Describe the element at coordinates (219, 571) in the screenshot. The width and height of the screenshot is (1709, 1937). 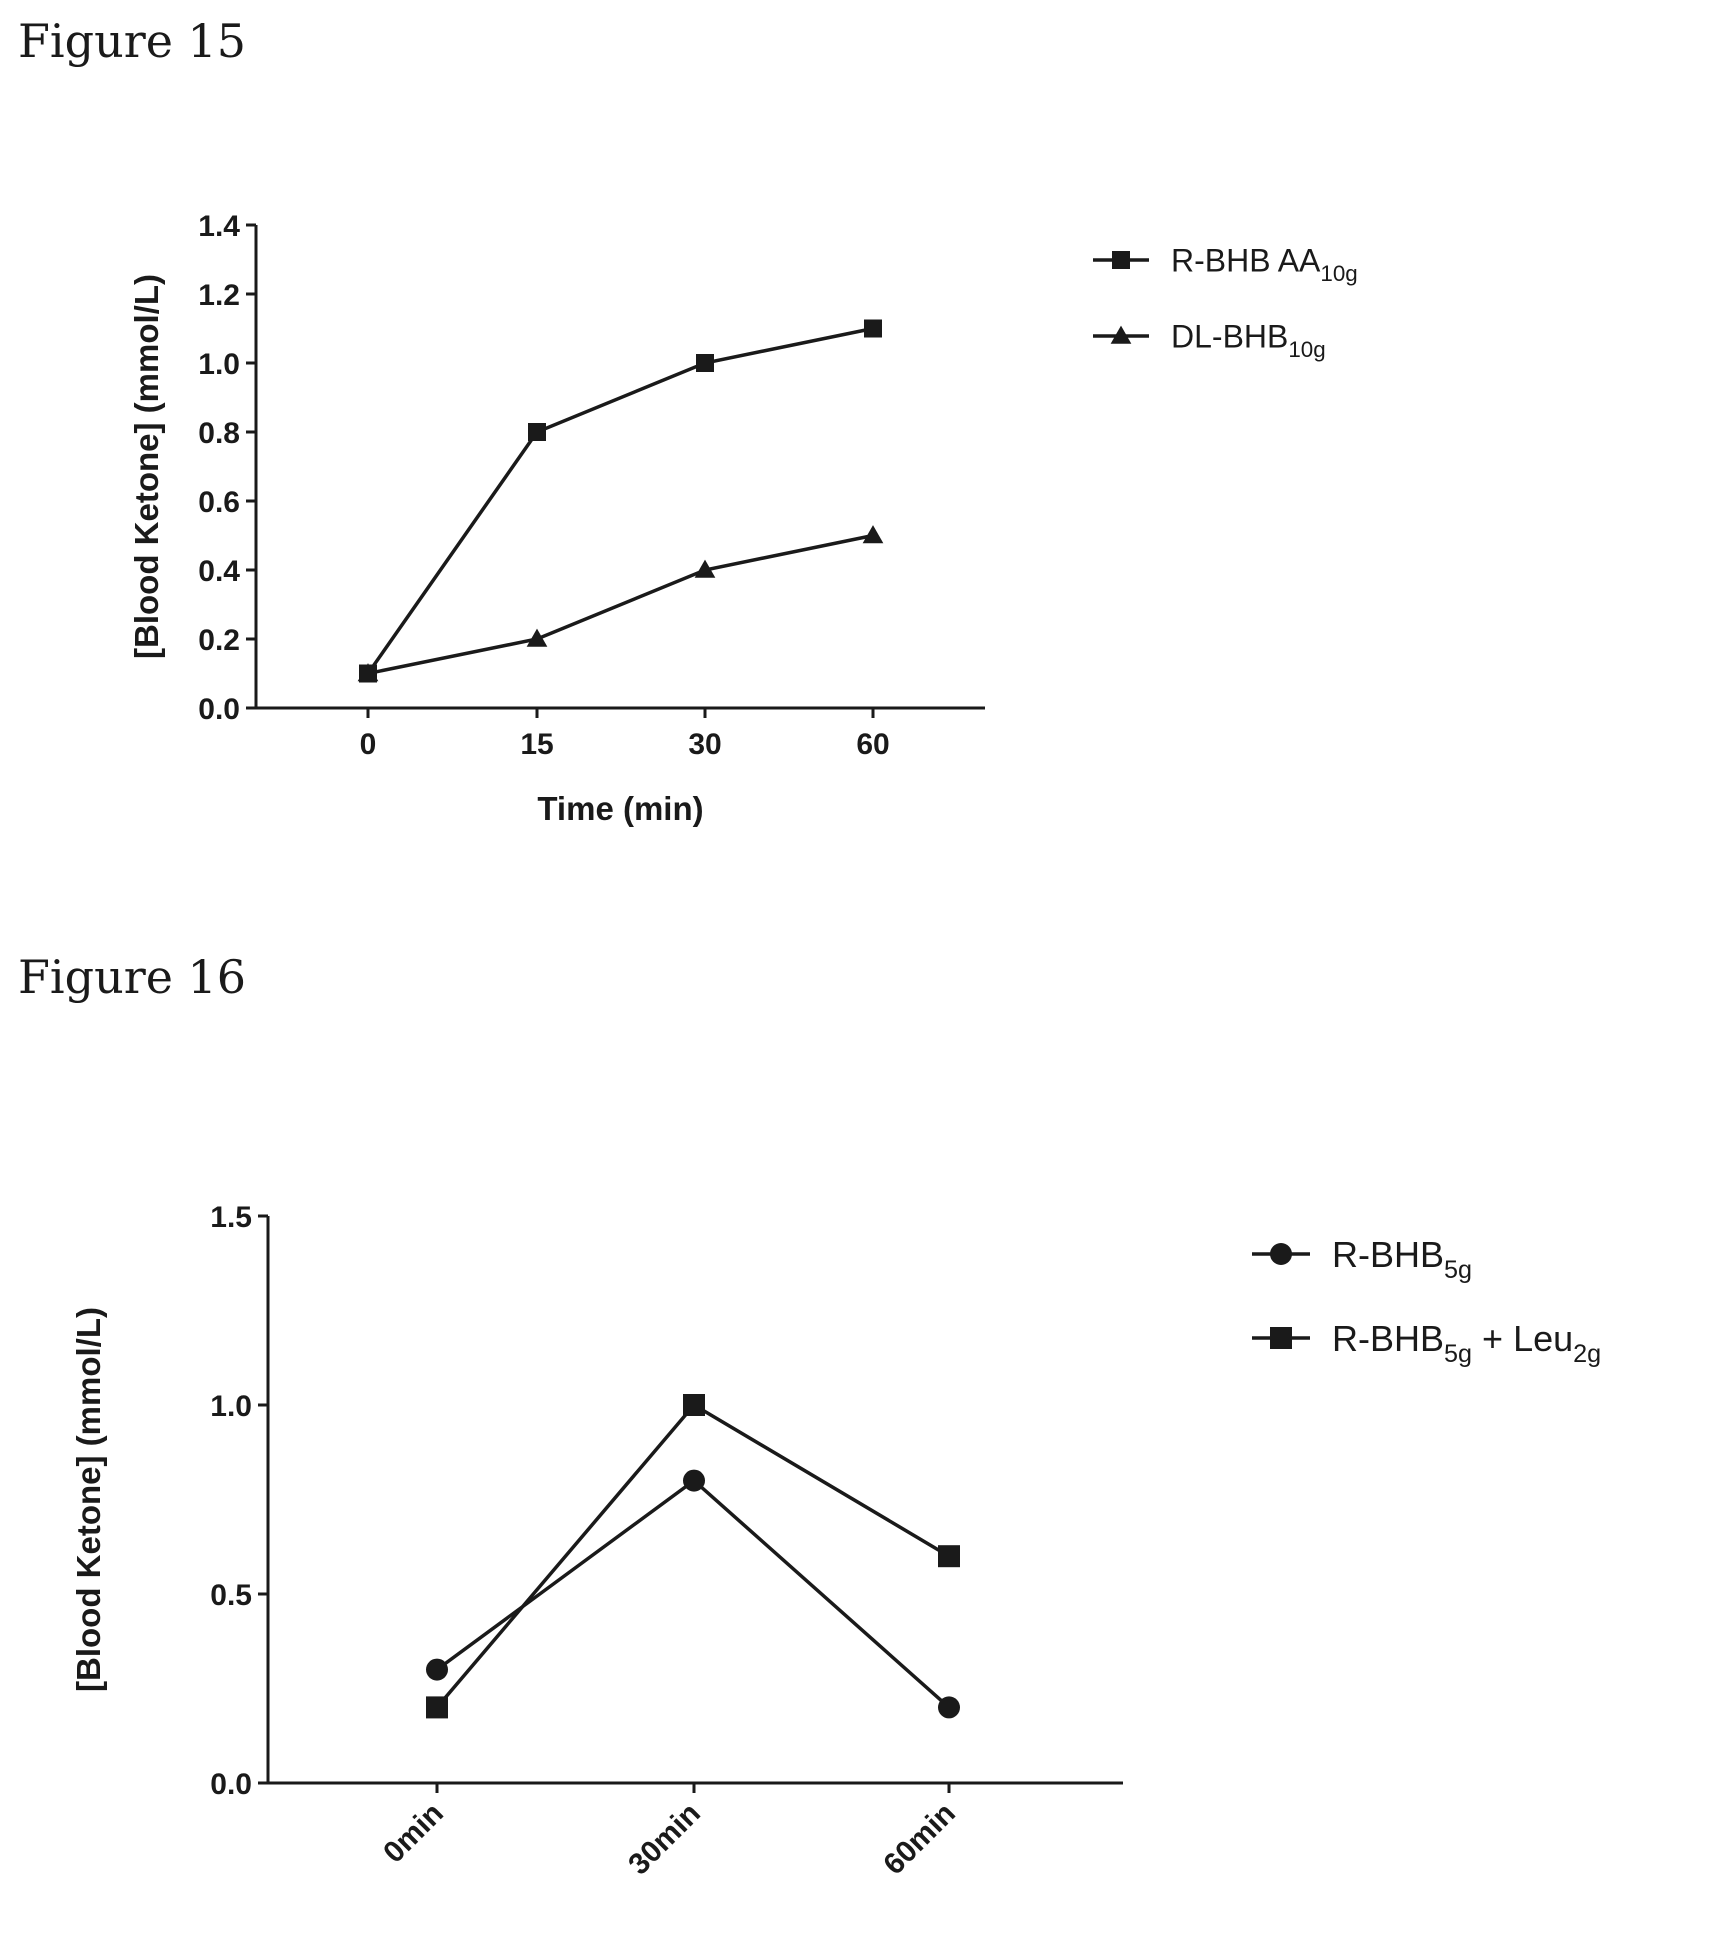
I see `y-tick-label: 0.4` at that location.